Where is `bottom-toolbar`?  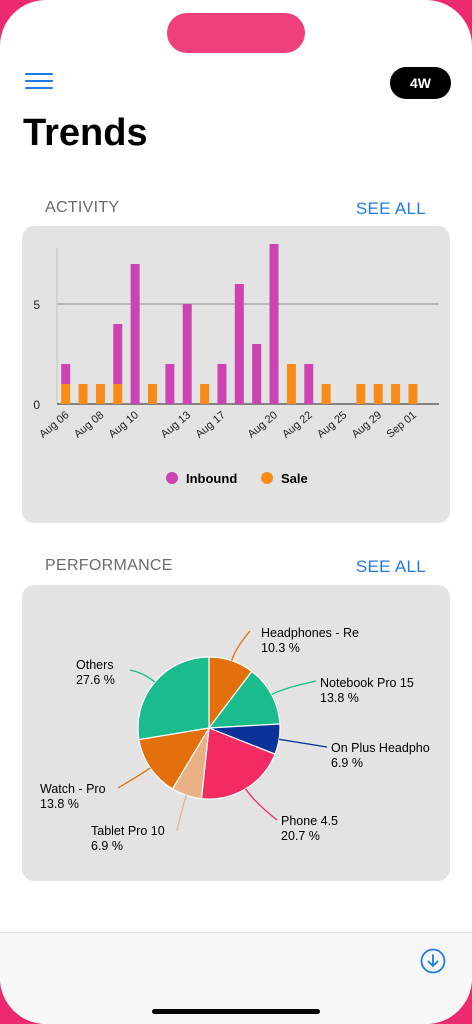 bottom-toolbar is located at coordinates (236, 978).